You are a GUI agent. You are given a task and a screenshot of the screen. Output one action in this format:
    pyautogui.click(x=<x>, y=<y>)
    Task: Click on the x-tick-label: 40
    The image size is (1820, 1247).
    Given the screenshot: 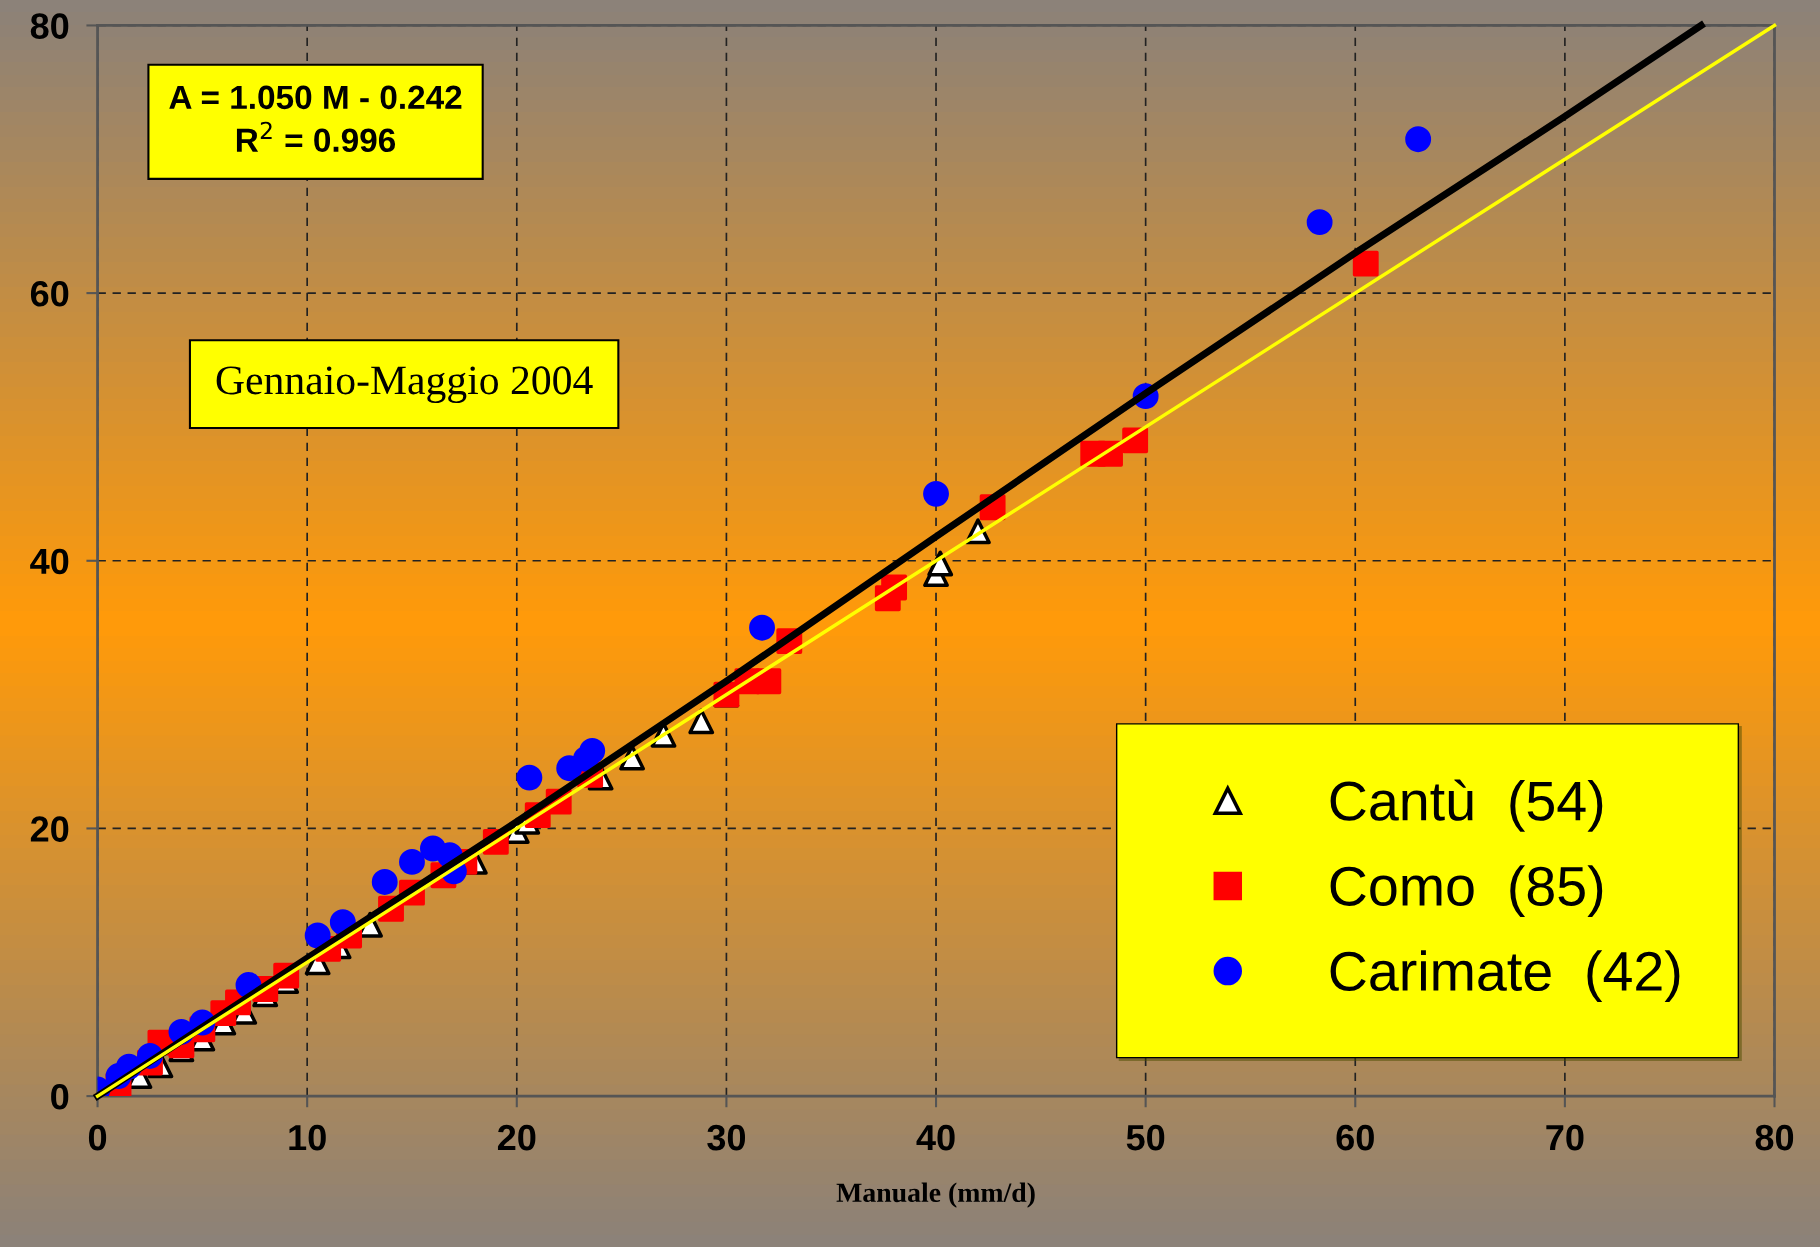 What is the action you would take?
    pyautogui.click(x=935, y=1137)
    